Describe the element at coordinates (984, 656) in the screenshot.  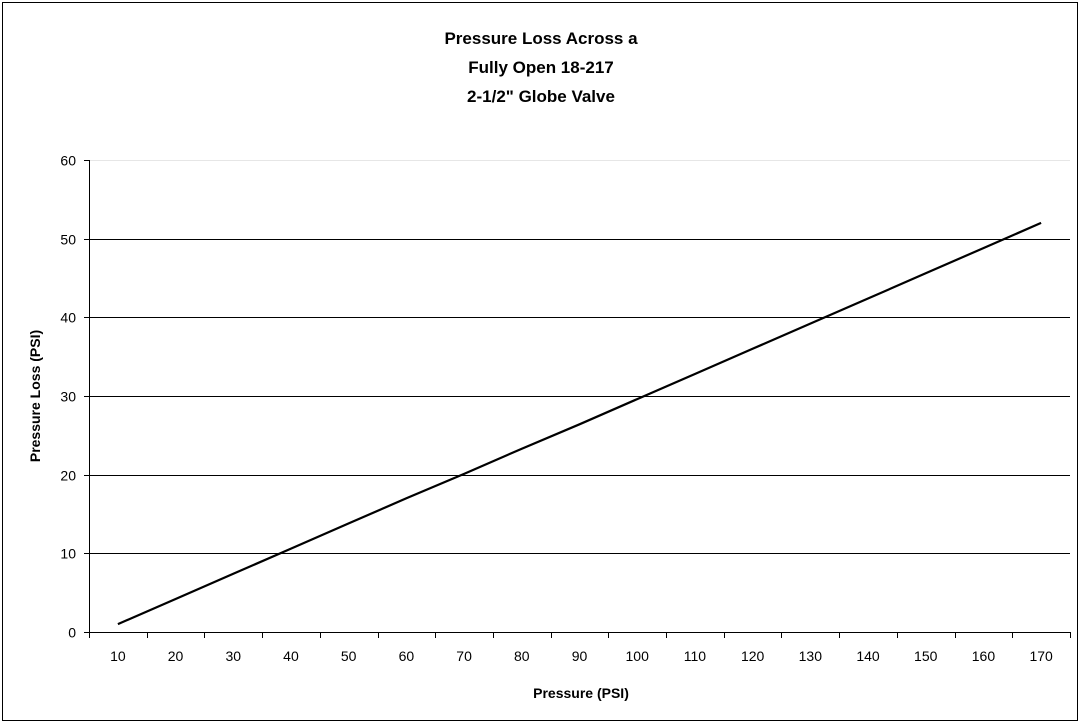
I see `x-tick-label-160: 160` at that location.